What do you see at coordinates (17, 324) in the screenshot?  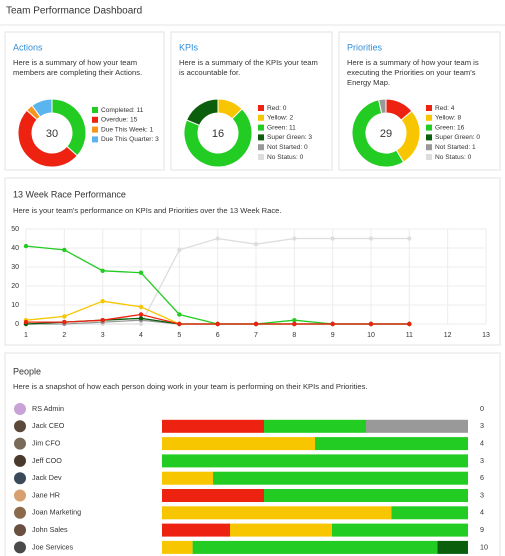 I see `y-tick-label: 0` at bounding box center [17, 324].